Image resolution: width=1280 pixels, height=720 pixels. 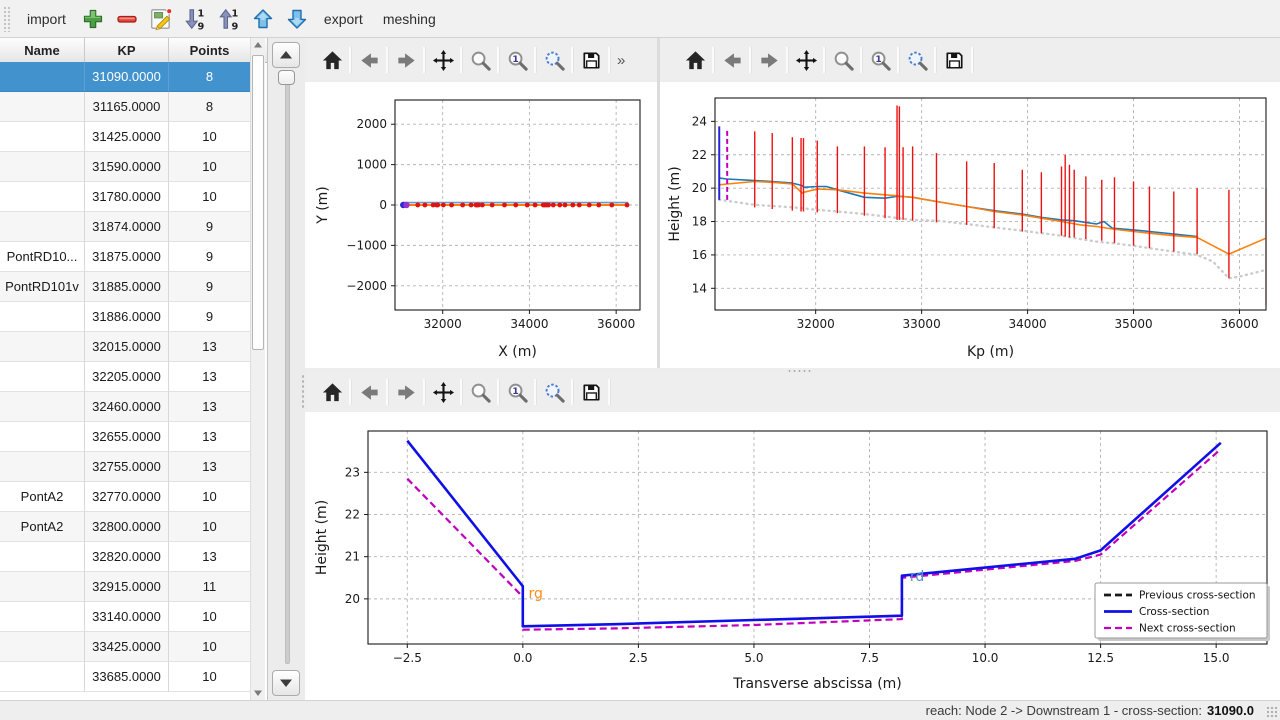 What do you see at coordinates (125, 617) in the screenshot?
I see `table-row: 33140.0000 10` at bounding box center [125, 617].